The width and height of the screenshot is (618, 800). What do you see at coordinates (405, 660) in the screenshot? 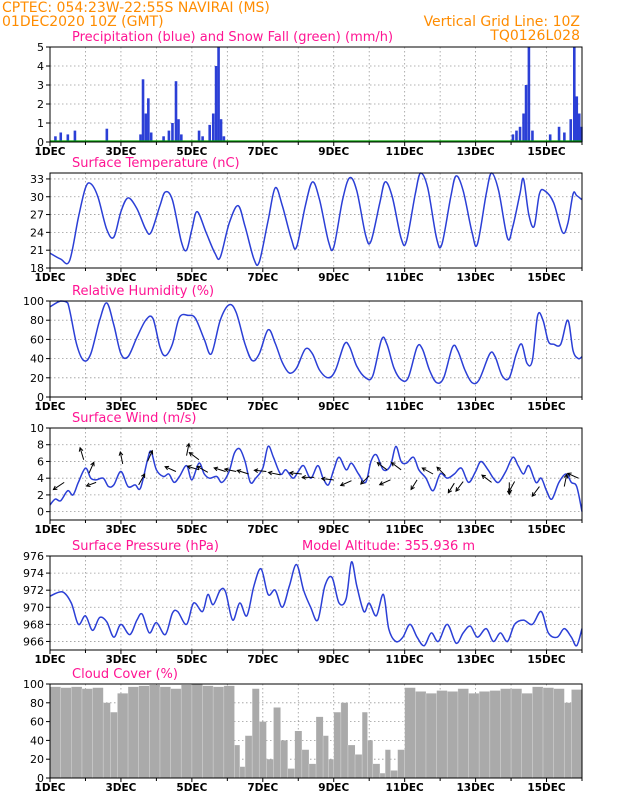
I see `pressure-xtick-label: 11DEC` at bounding box center [405, 660].